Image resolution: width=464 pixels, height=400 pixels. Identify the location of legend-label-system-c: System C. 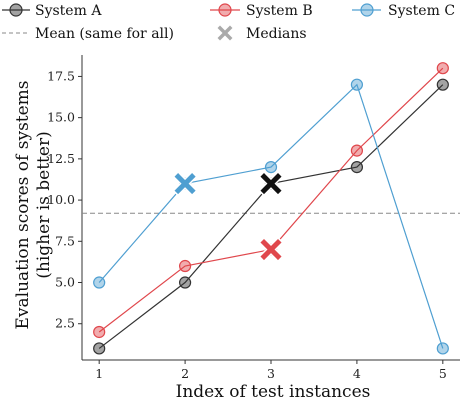
(421, 11).